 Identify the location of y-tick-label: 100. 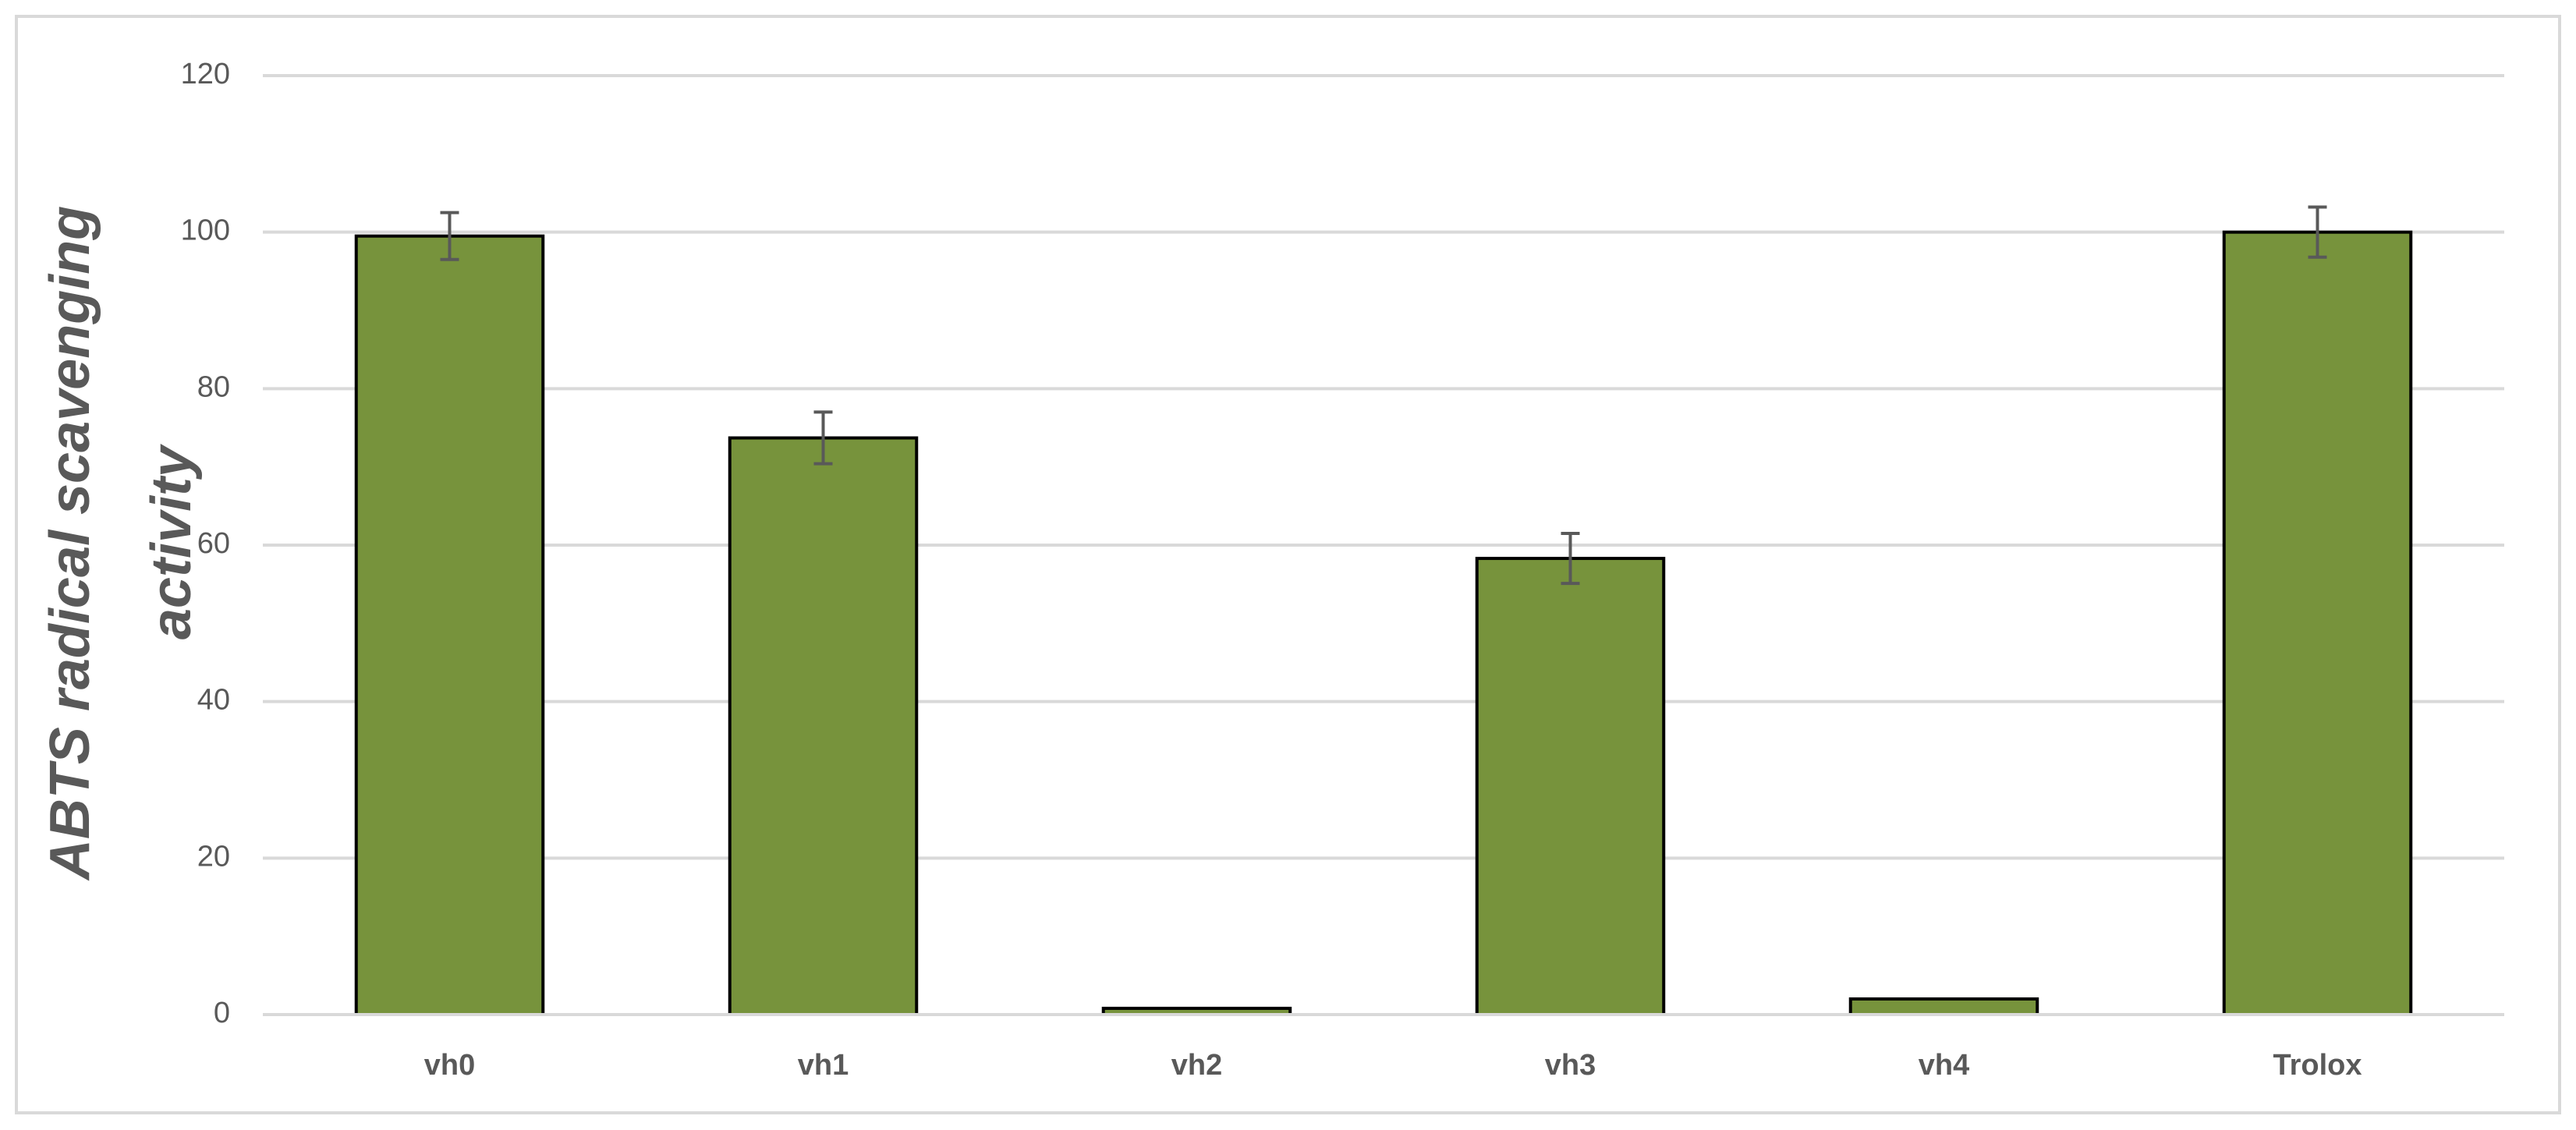
(206, 231).